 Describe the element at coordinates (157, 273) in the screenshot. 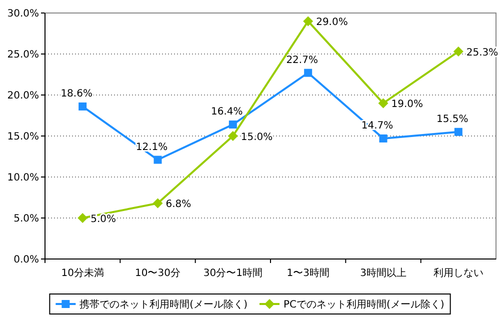

I see `x-tick-label: 10〜30分` at that location.